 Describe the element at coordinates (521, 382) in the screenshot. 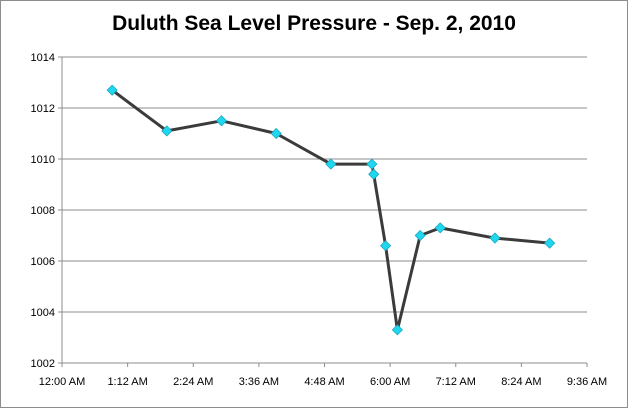

I see `x-tick-label: 8:24 AM` at that location.